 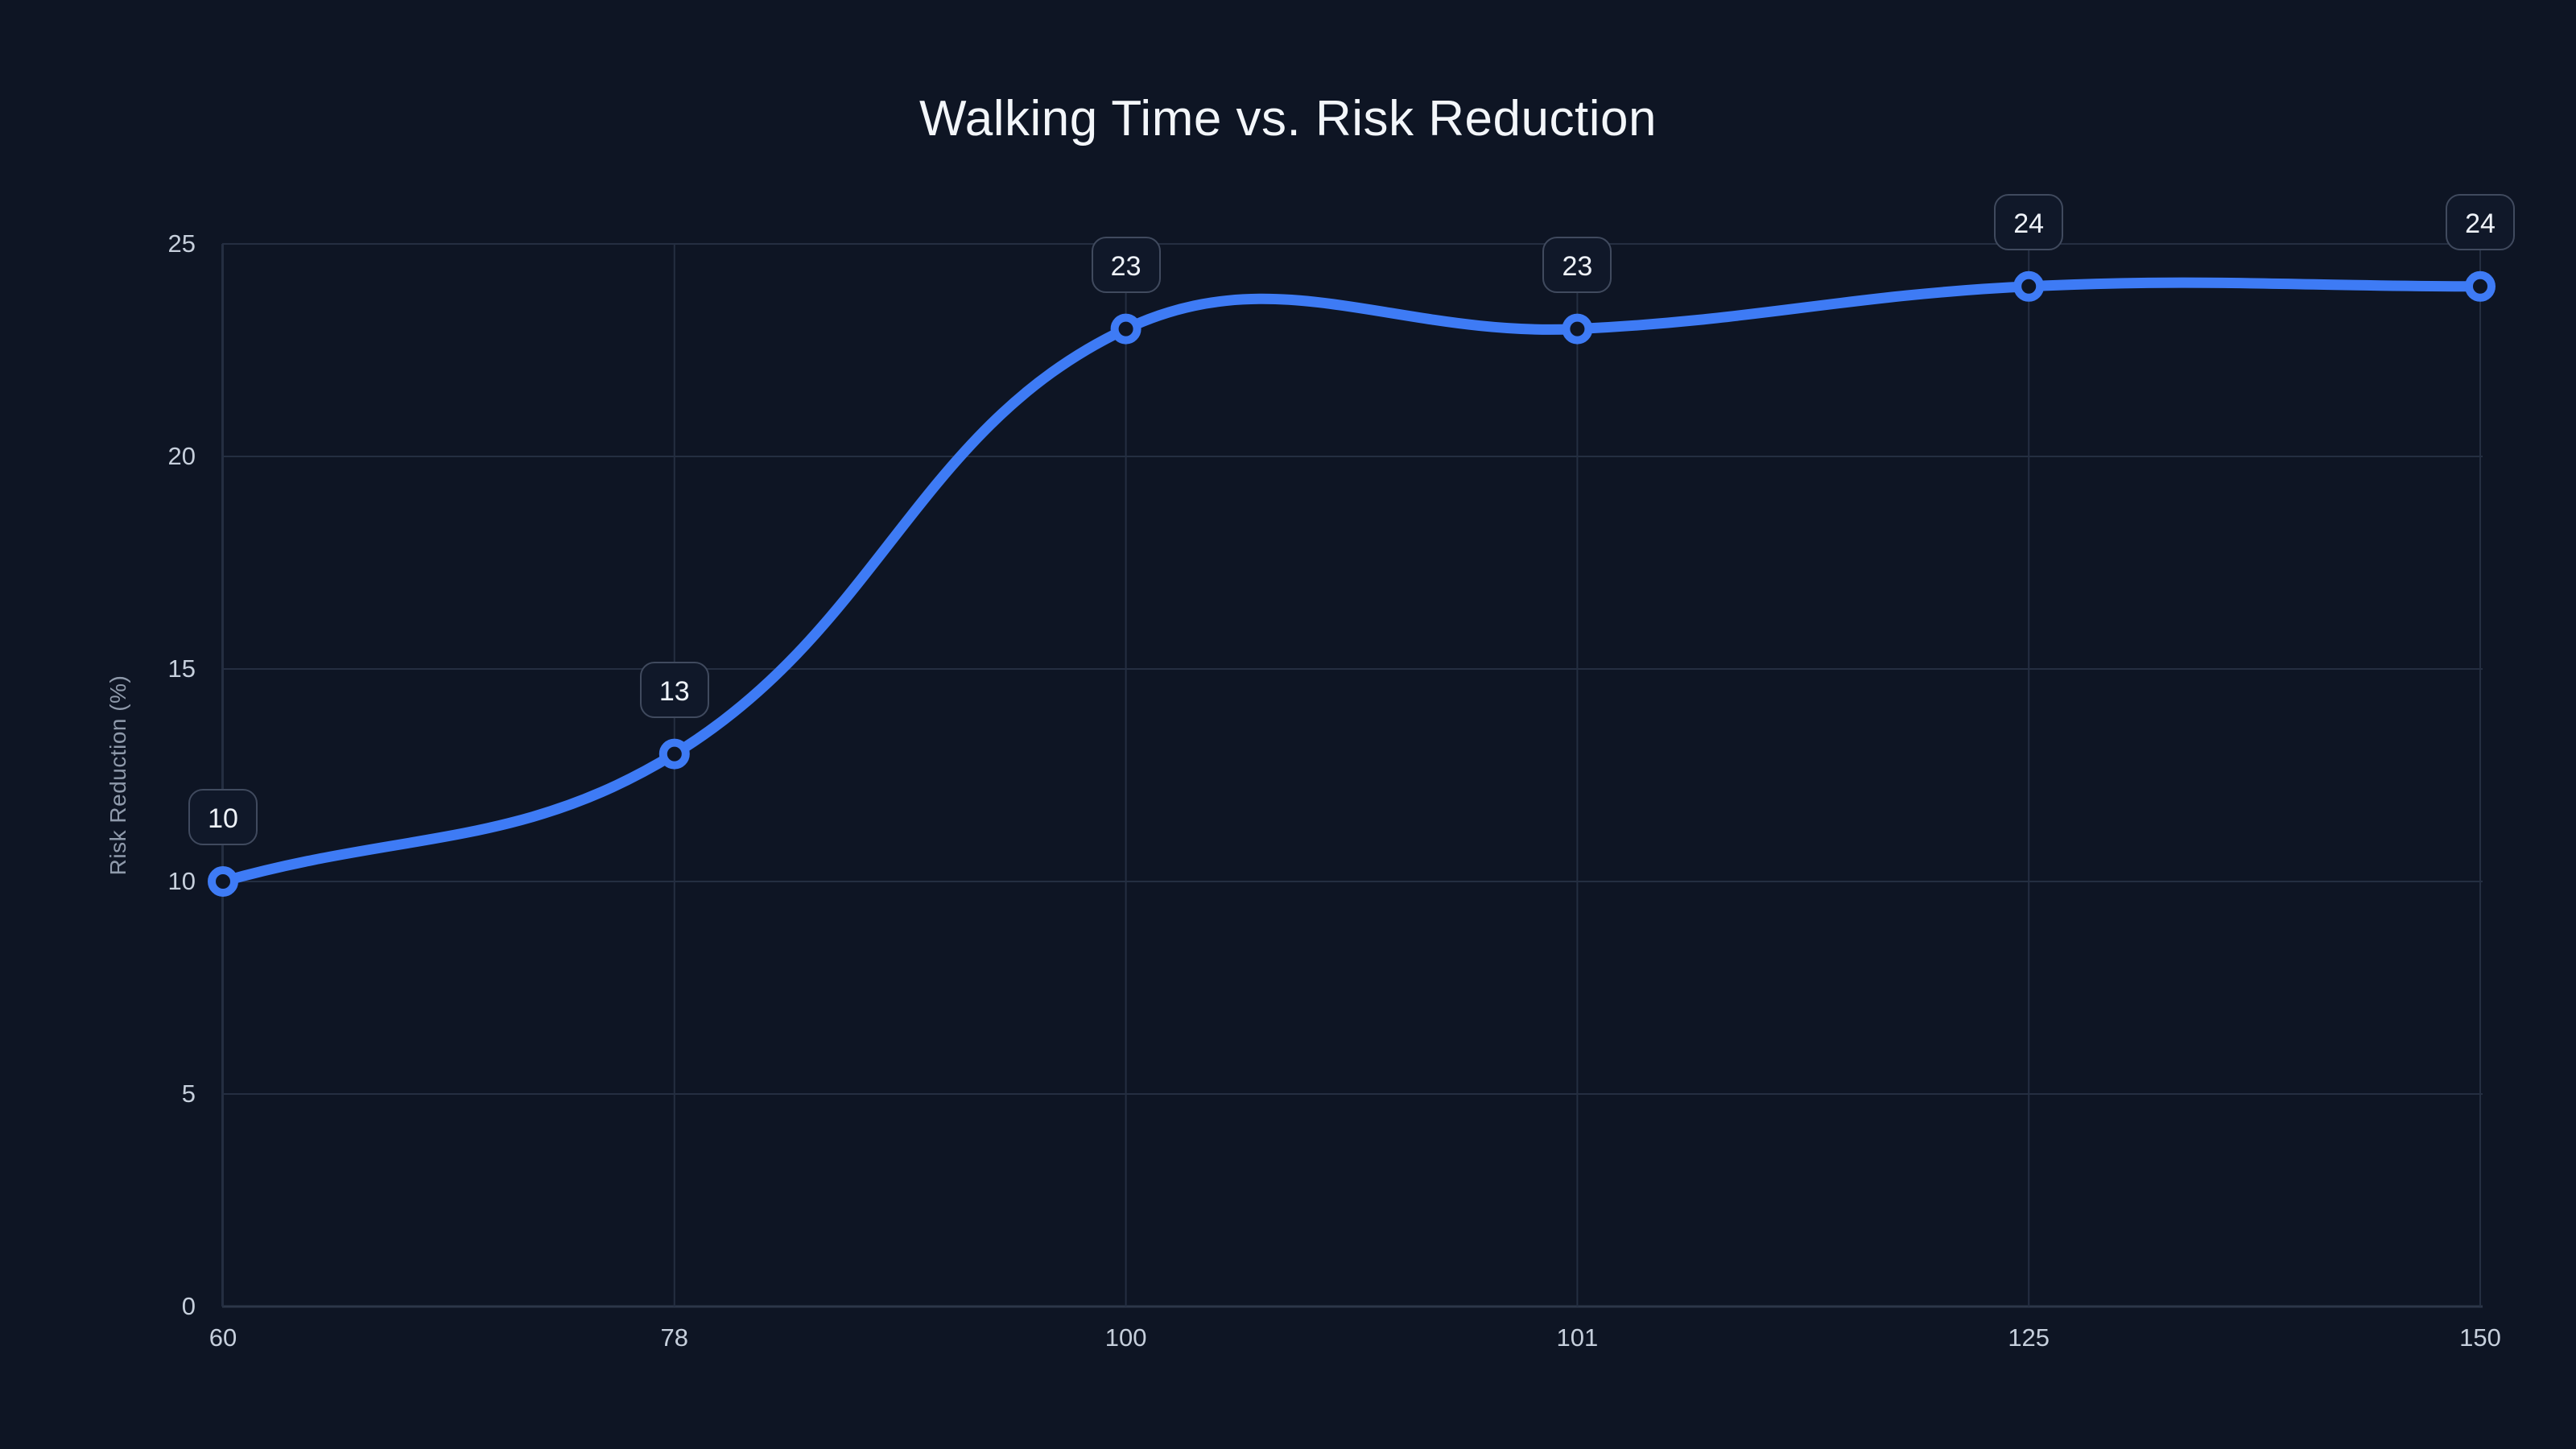 What do you see at coordinates (181, 456) in the screenshot?
I see `y-tick-label: 20` at bounding box center [181, 456].